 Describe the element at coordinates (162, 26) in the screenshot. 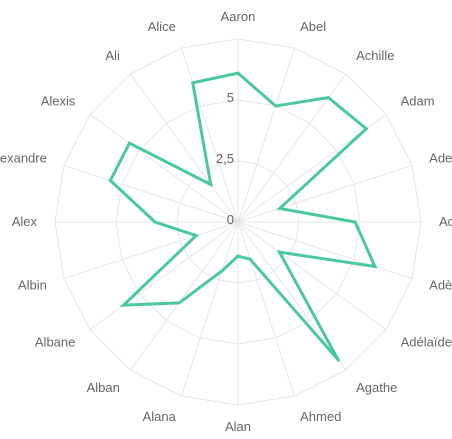

I see `category-label: Alice` at that location.